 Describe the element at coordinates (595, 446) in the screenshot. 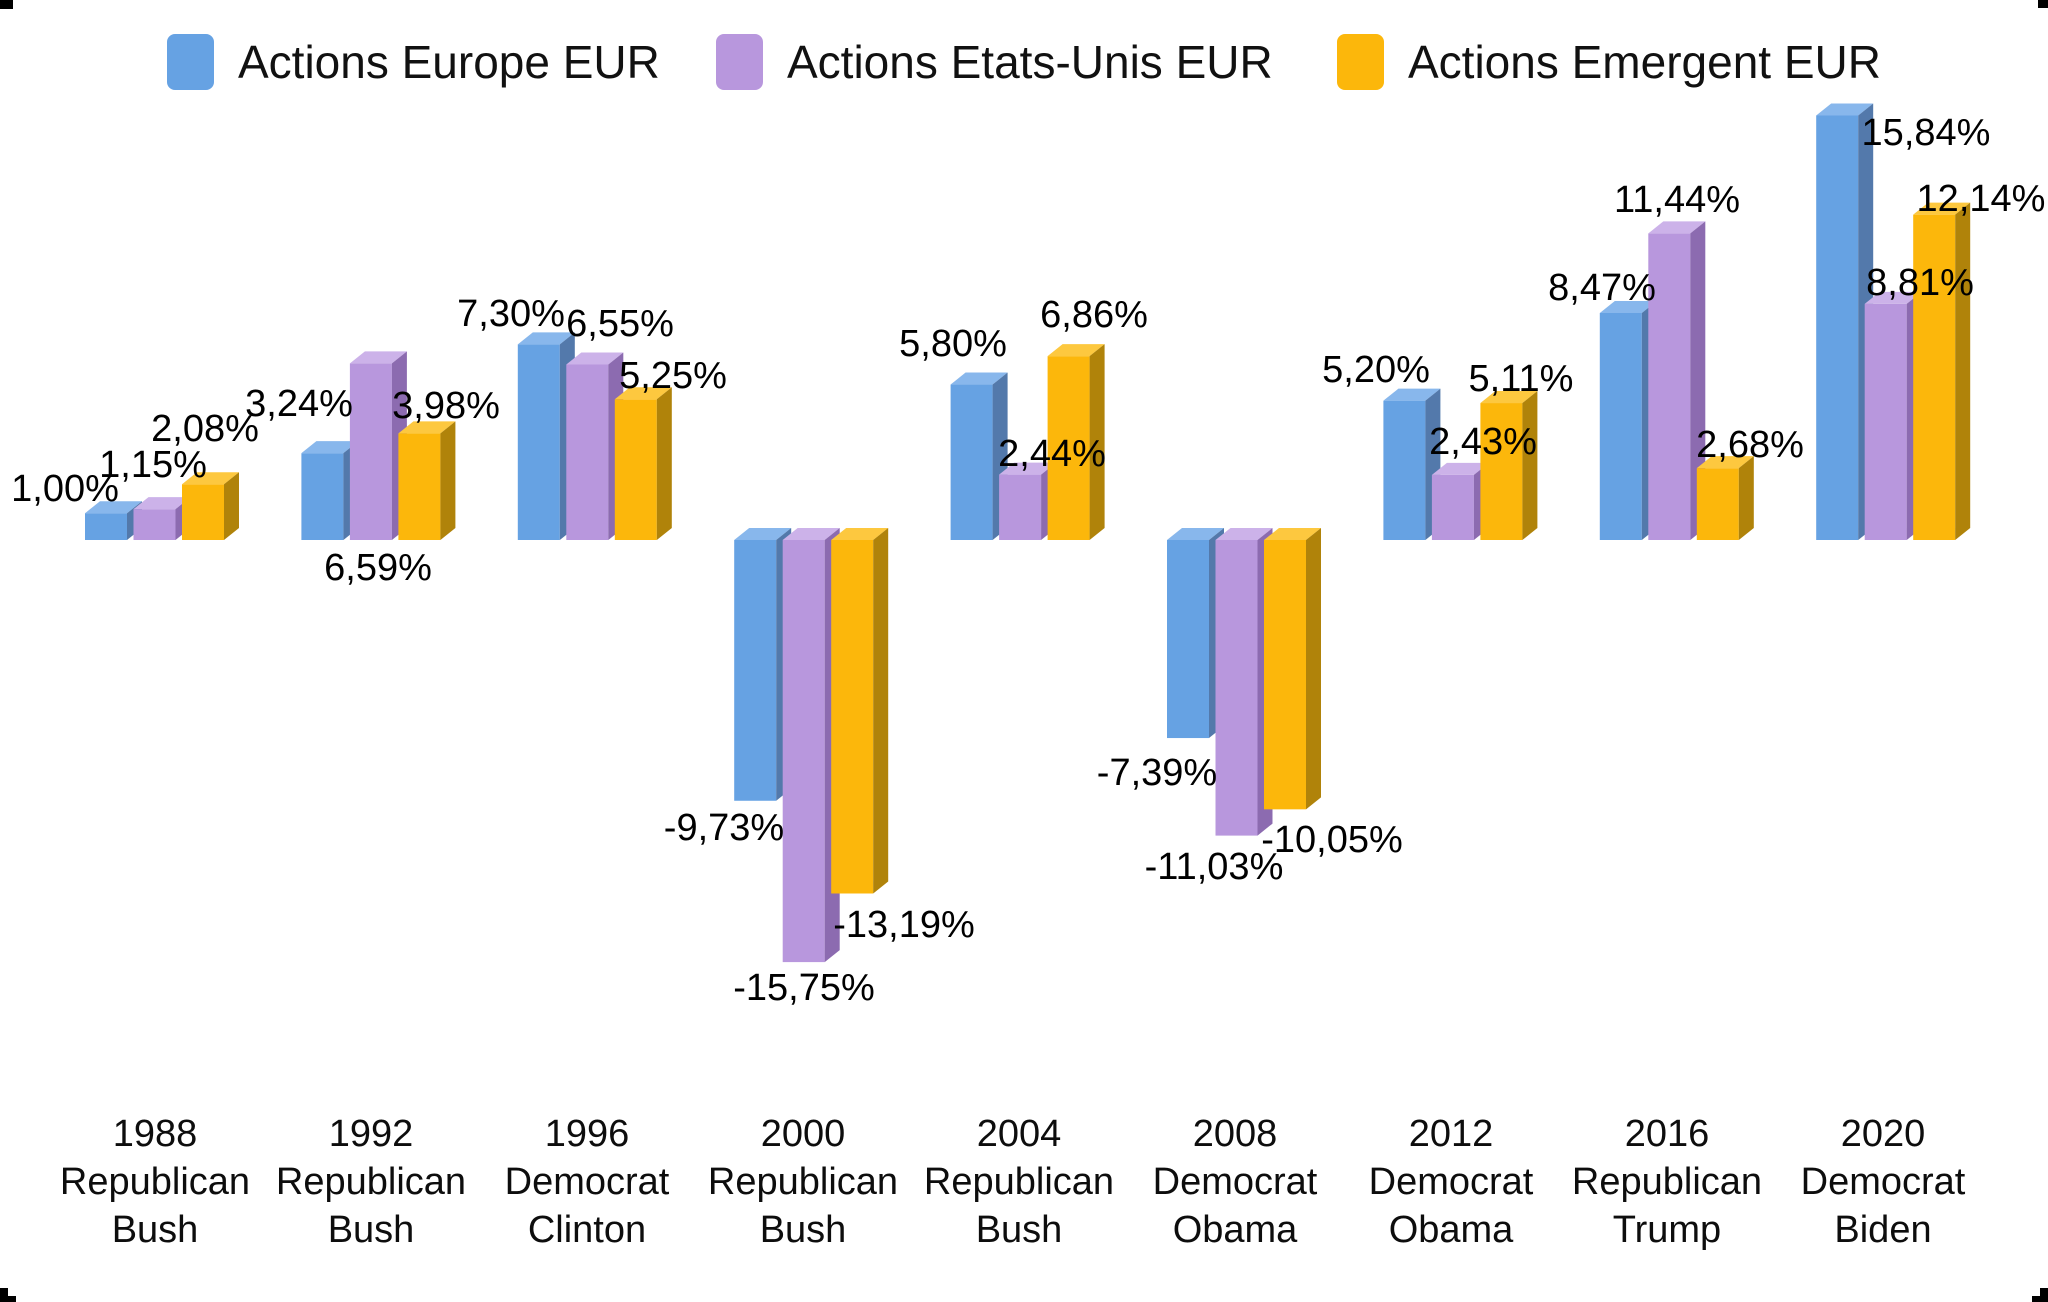

I see `bar-actions-etats-unis-eur-1996` at that location.